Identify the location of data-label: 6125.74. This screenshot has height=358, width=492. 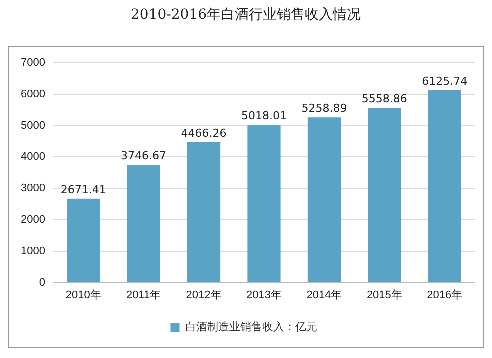
(445, 81).